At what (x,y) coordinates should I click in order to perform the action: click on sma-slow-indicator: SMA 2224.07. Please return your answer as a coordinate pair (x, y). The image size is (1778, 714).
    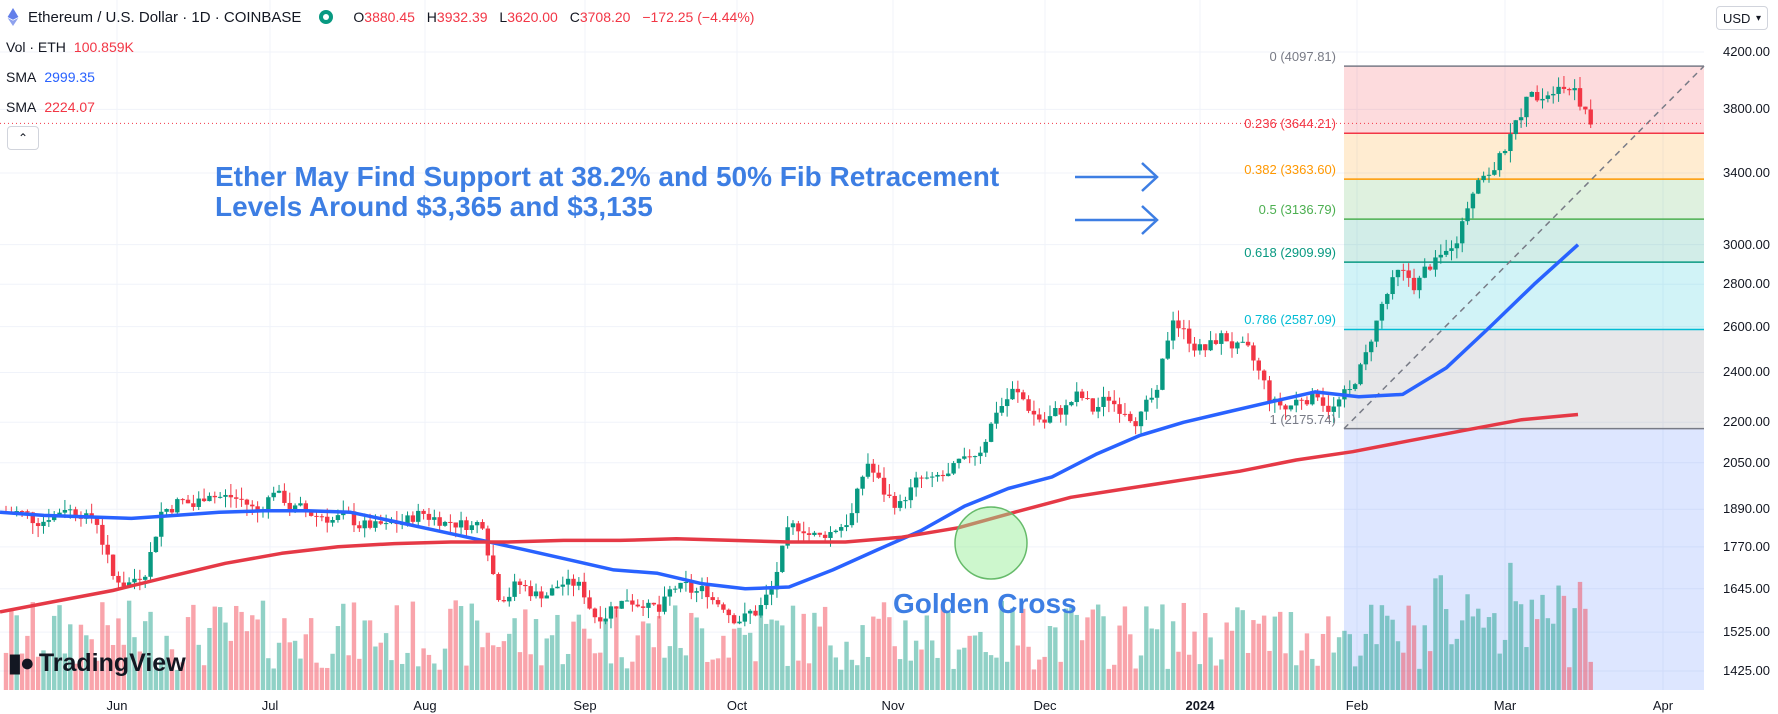
    Looking at the image, I should click on (50, 107).